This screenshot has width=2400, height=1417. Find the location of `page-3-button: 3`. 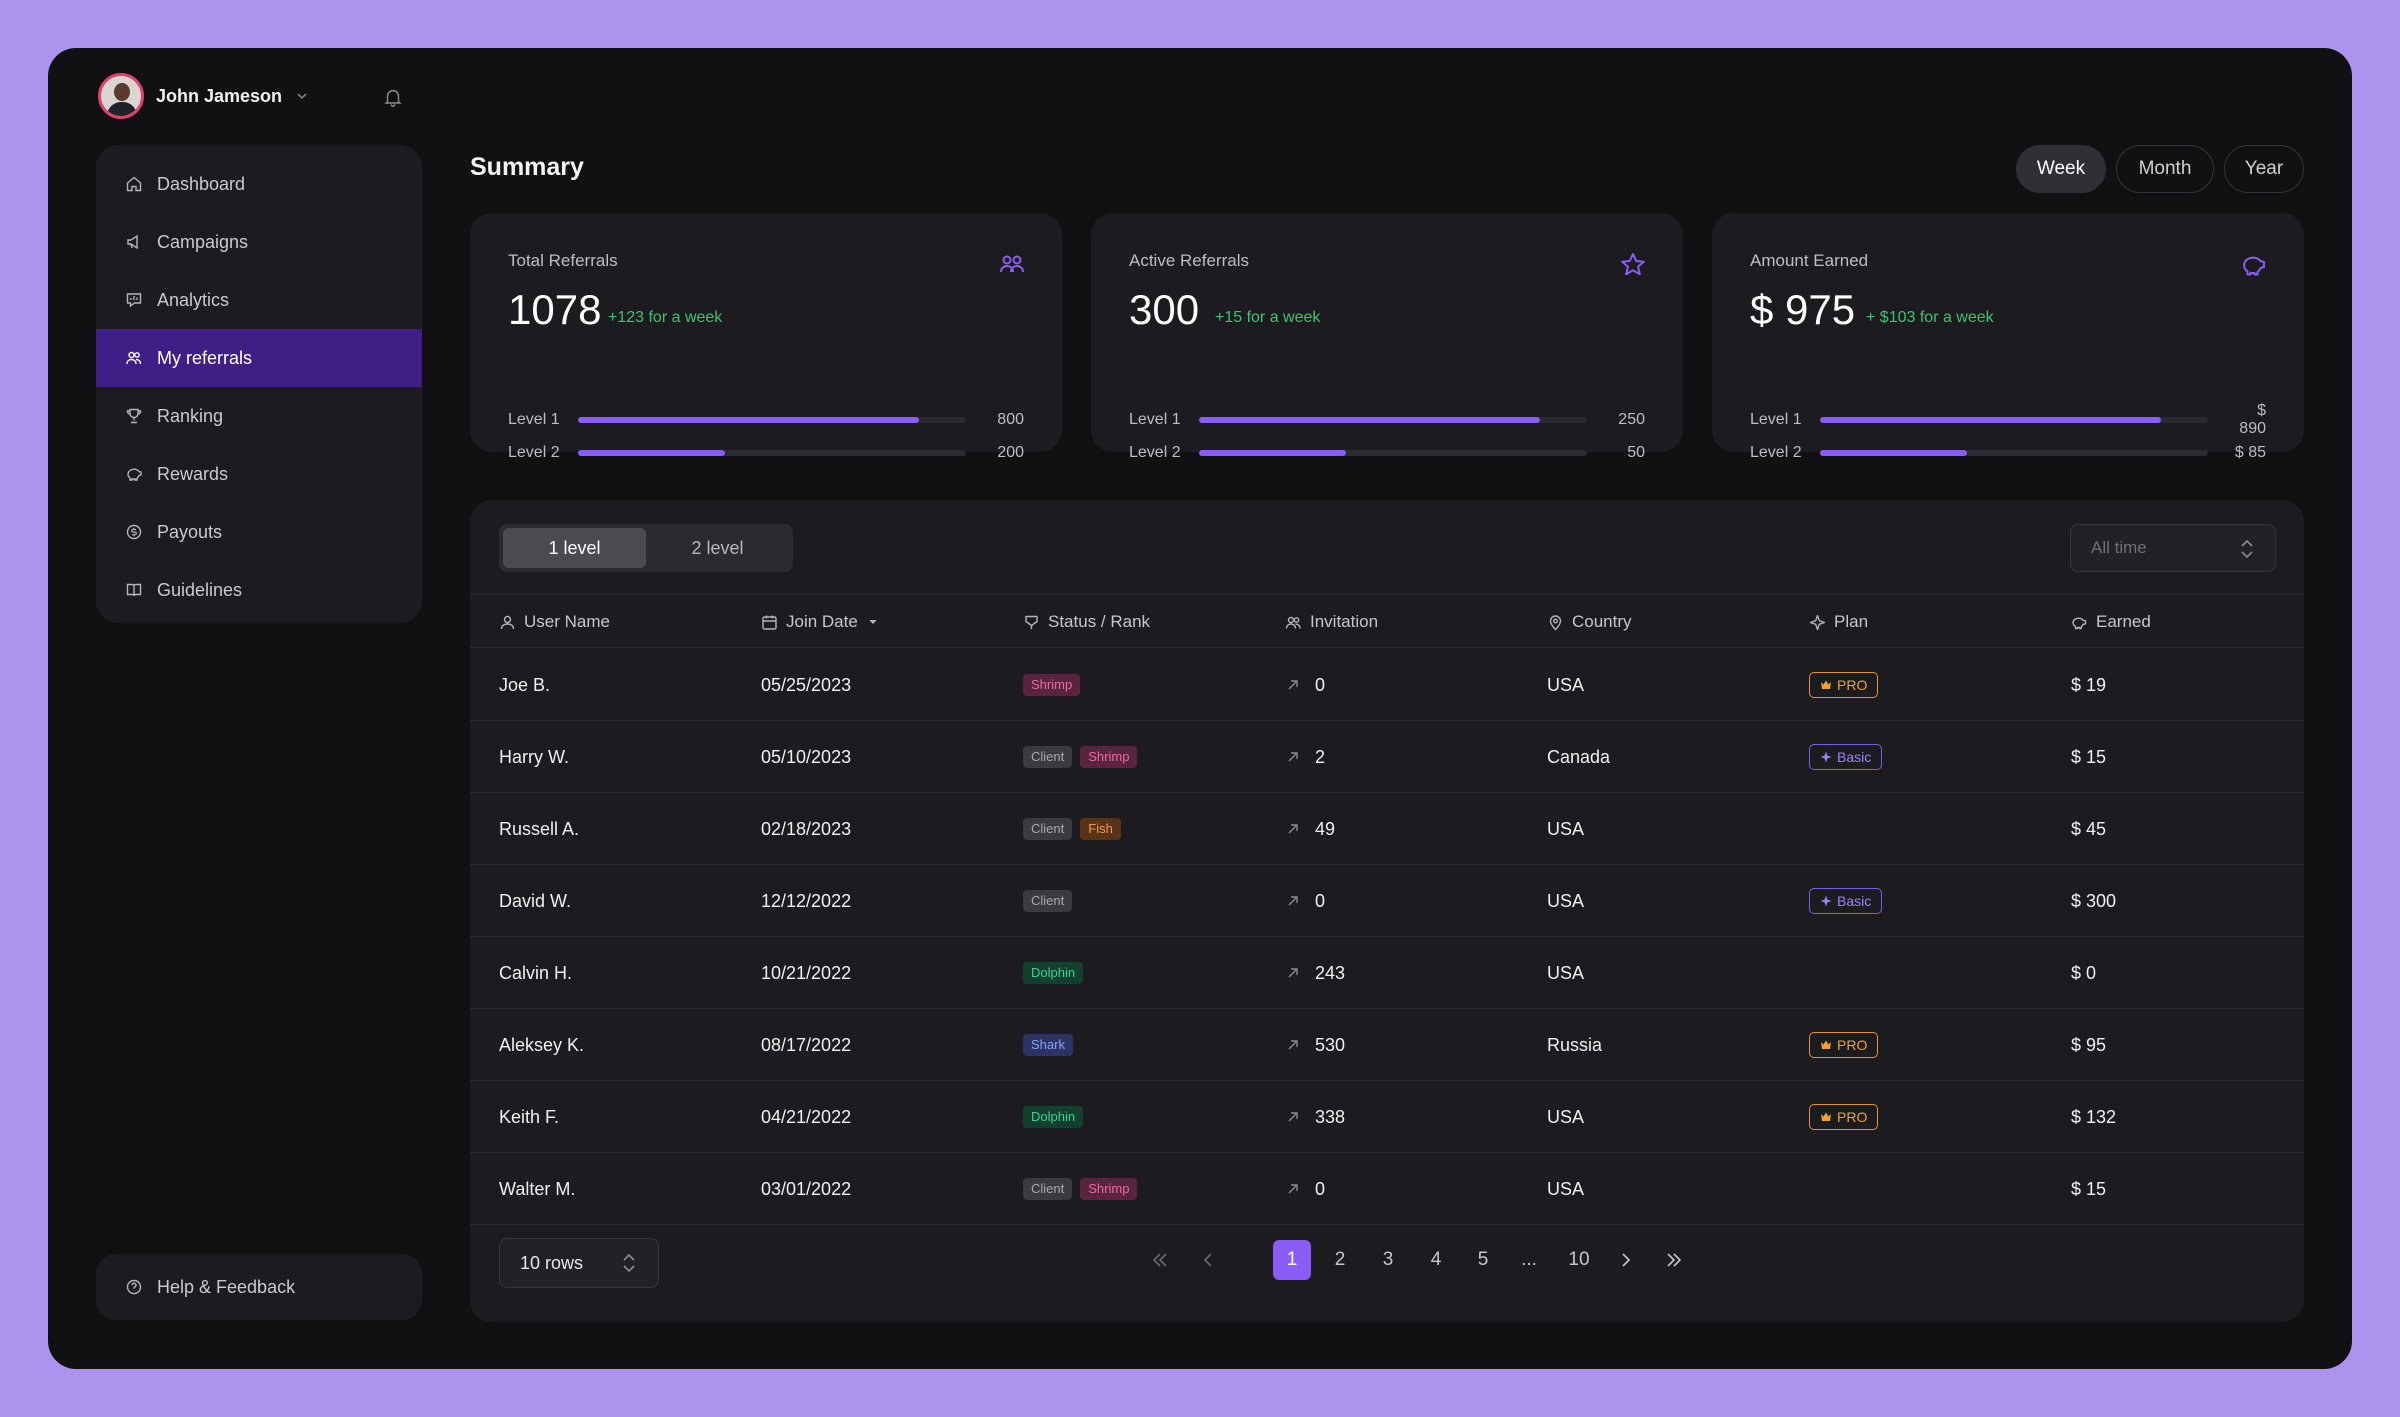

page-3-button: 3 is located at coordinates (1388, 1259).